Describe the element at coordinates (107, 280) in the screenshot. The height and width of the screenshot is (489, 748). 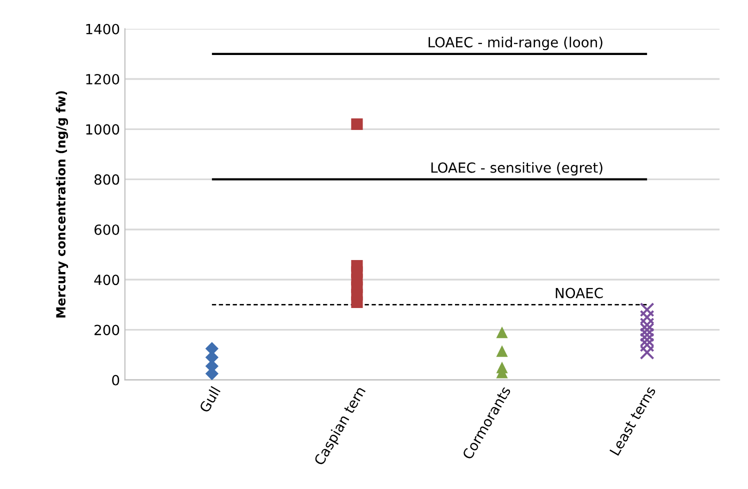
I see `y-tick-label: 400` at that location.